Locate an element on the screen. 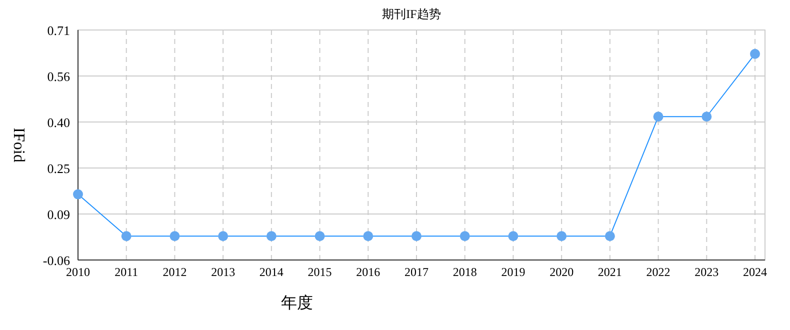 The image size is (790, 330). y-tick-label: -0.06 is located at coordinates (56, 260).